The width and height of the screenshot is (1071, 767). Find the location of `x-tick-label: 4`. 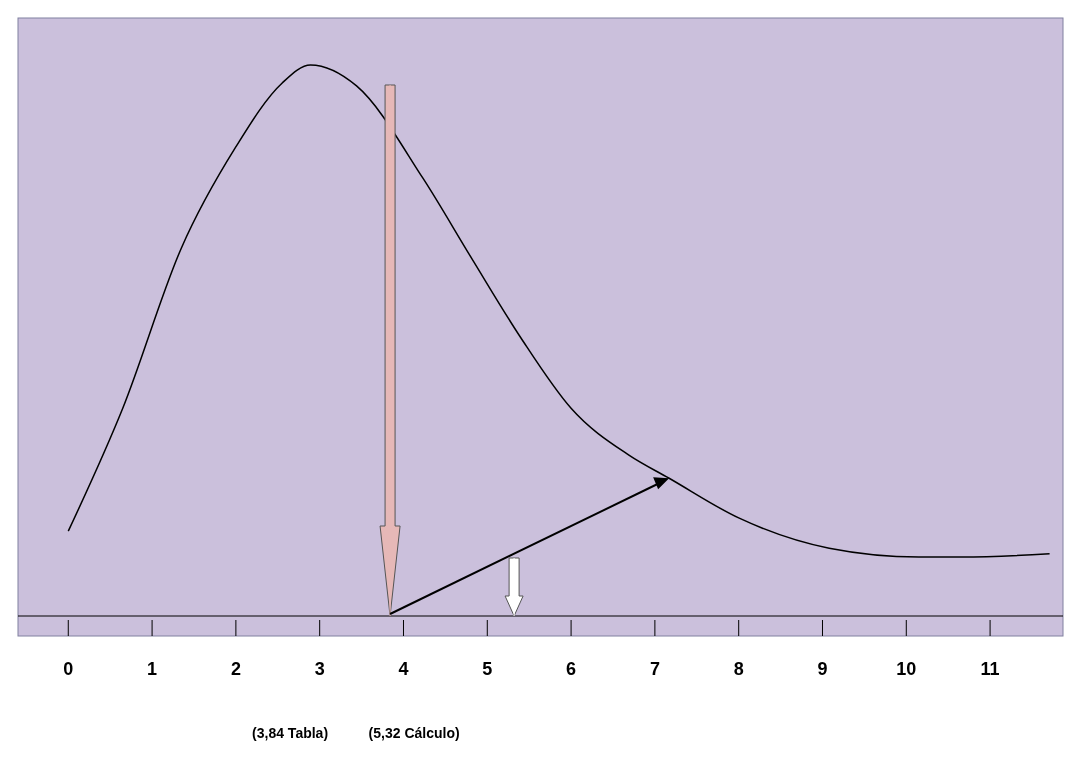

x-tick-label: 4 is located at coordinates (403, 669).